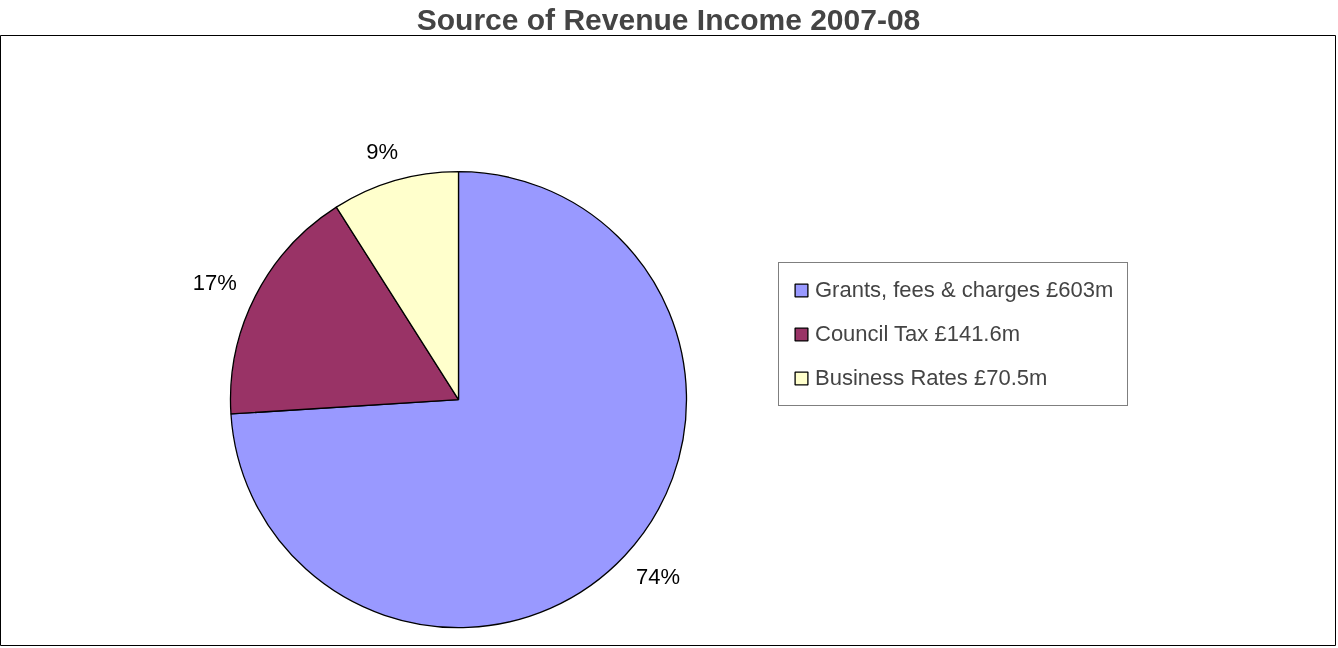  What do you see at coordinates (964, 290) in the screenshot?
I see `legend-label: Grants, fees & charges £603m` at bounding box center [964, 290].